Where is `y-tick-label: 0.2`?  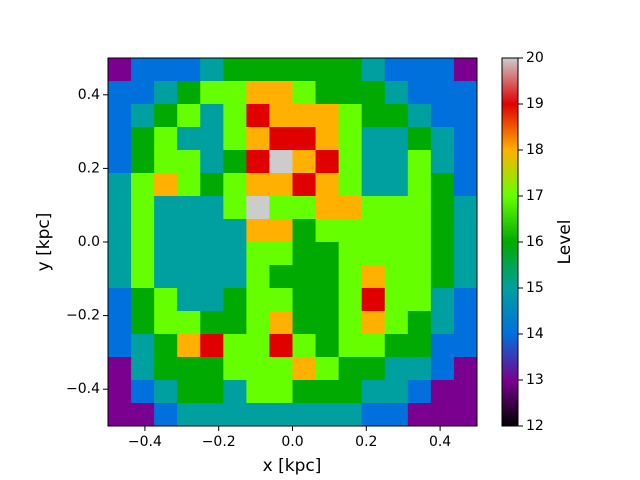 y-tick-label: 0.2 is located at coordinates (89, 168).